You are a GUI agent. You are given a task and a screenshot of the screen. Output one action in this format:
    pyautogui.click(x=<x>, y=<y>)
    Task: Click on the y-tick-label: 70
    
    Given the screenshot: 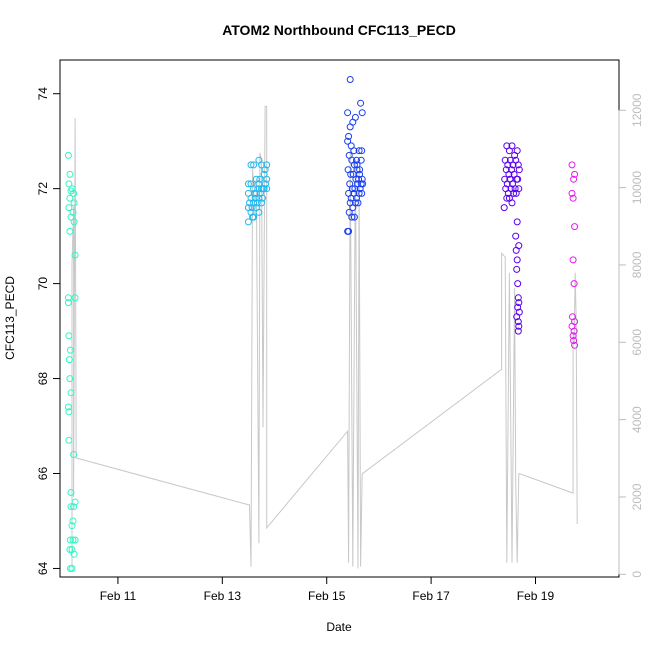 What is the action you would take?
    pyautogui.click(x=43, y=284)
    